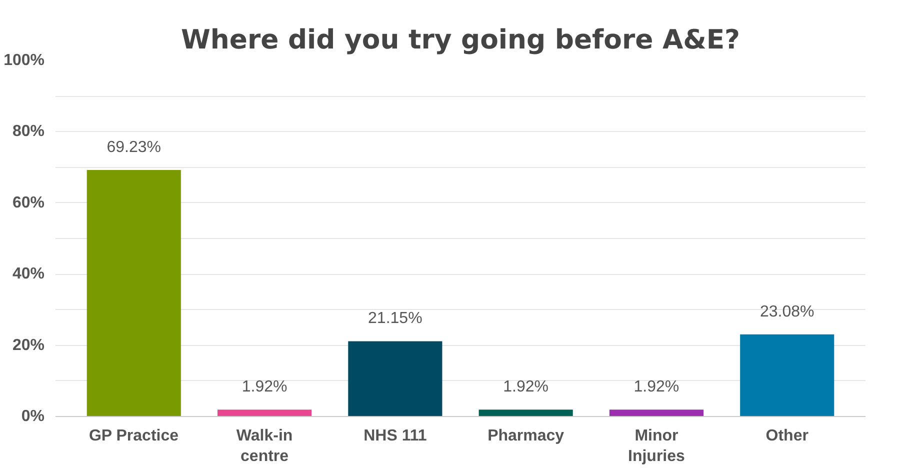  What do you see at coordinates (657, 446) in the screenshot?
I see `x-tick-label: Minor Injuries` at bounding box center [657, 446].